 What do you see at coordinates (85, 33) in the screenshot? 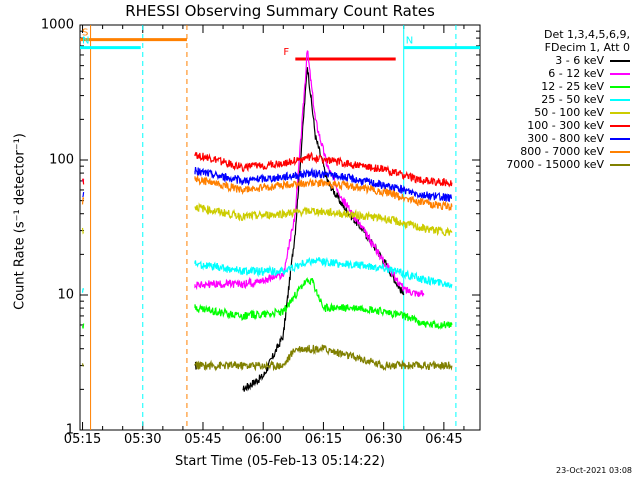
I see `flag-label: S` at bounding box center [85, 33].